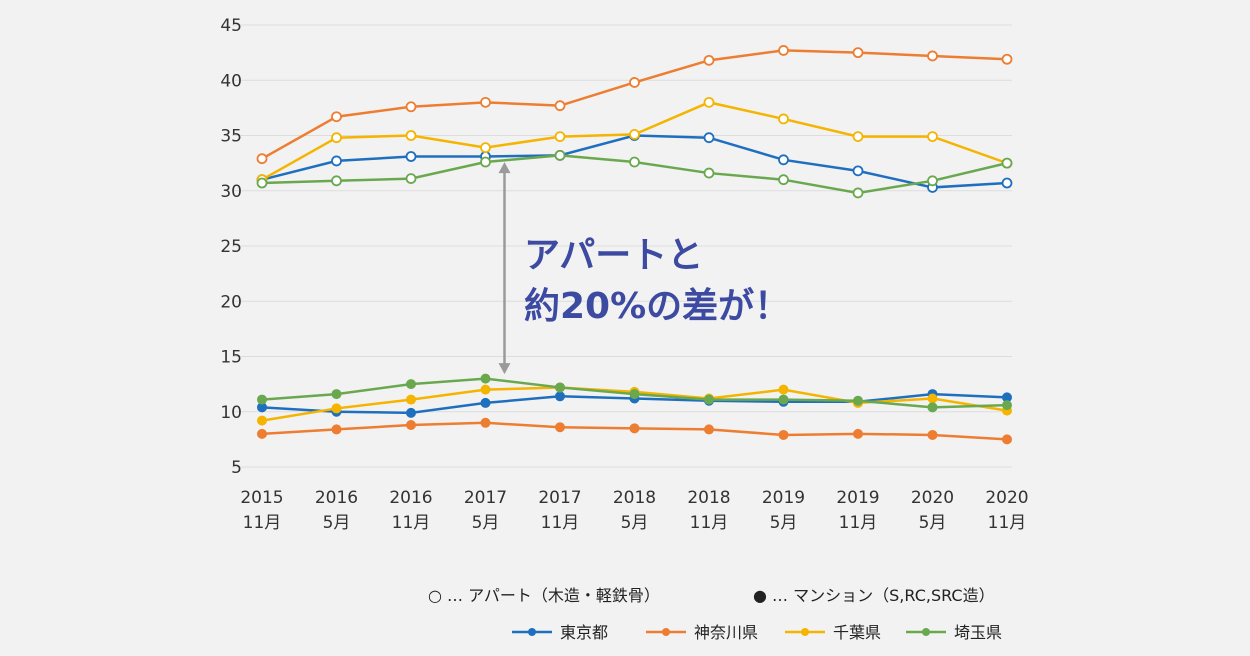  I want to click on x-tick-year: 2020, so click(1006, 498).